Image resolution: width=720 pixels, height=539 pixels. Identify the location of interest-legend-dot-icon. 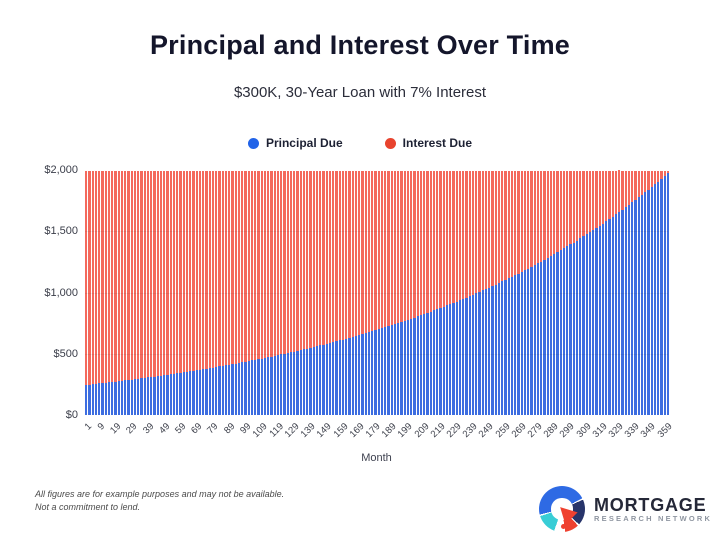
(390, 143).